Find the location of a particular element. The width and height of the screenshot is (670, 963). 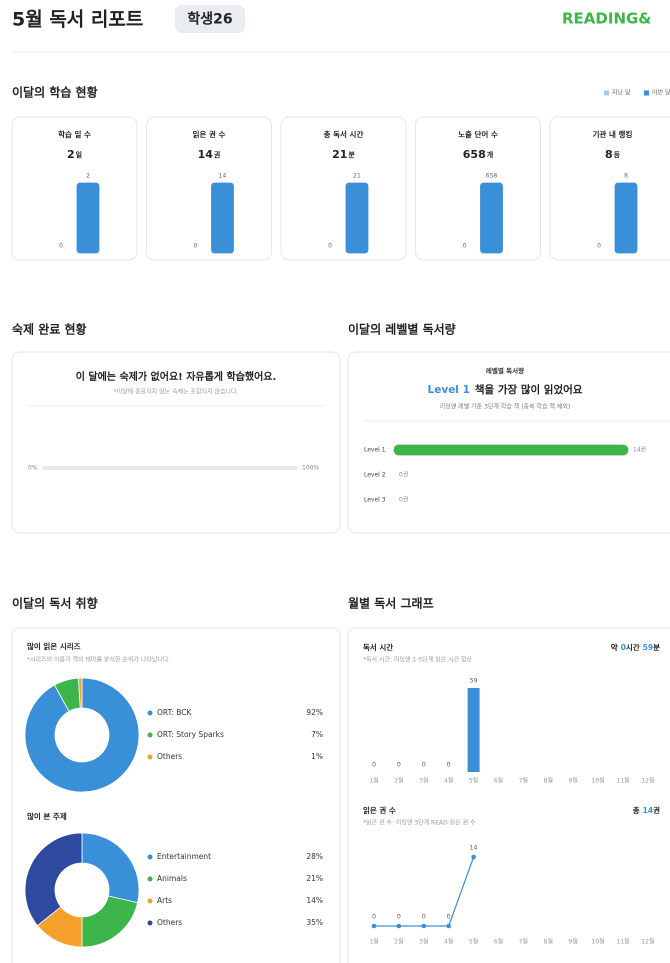

badge-bg is located at coordinates (210, 19).